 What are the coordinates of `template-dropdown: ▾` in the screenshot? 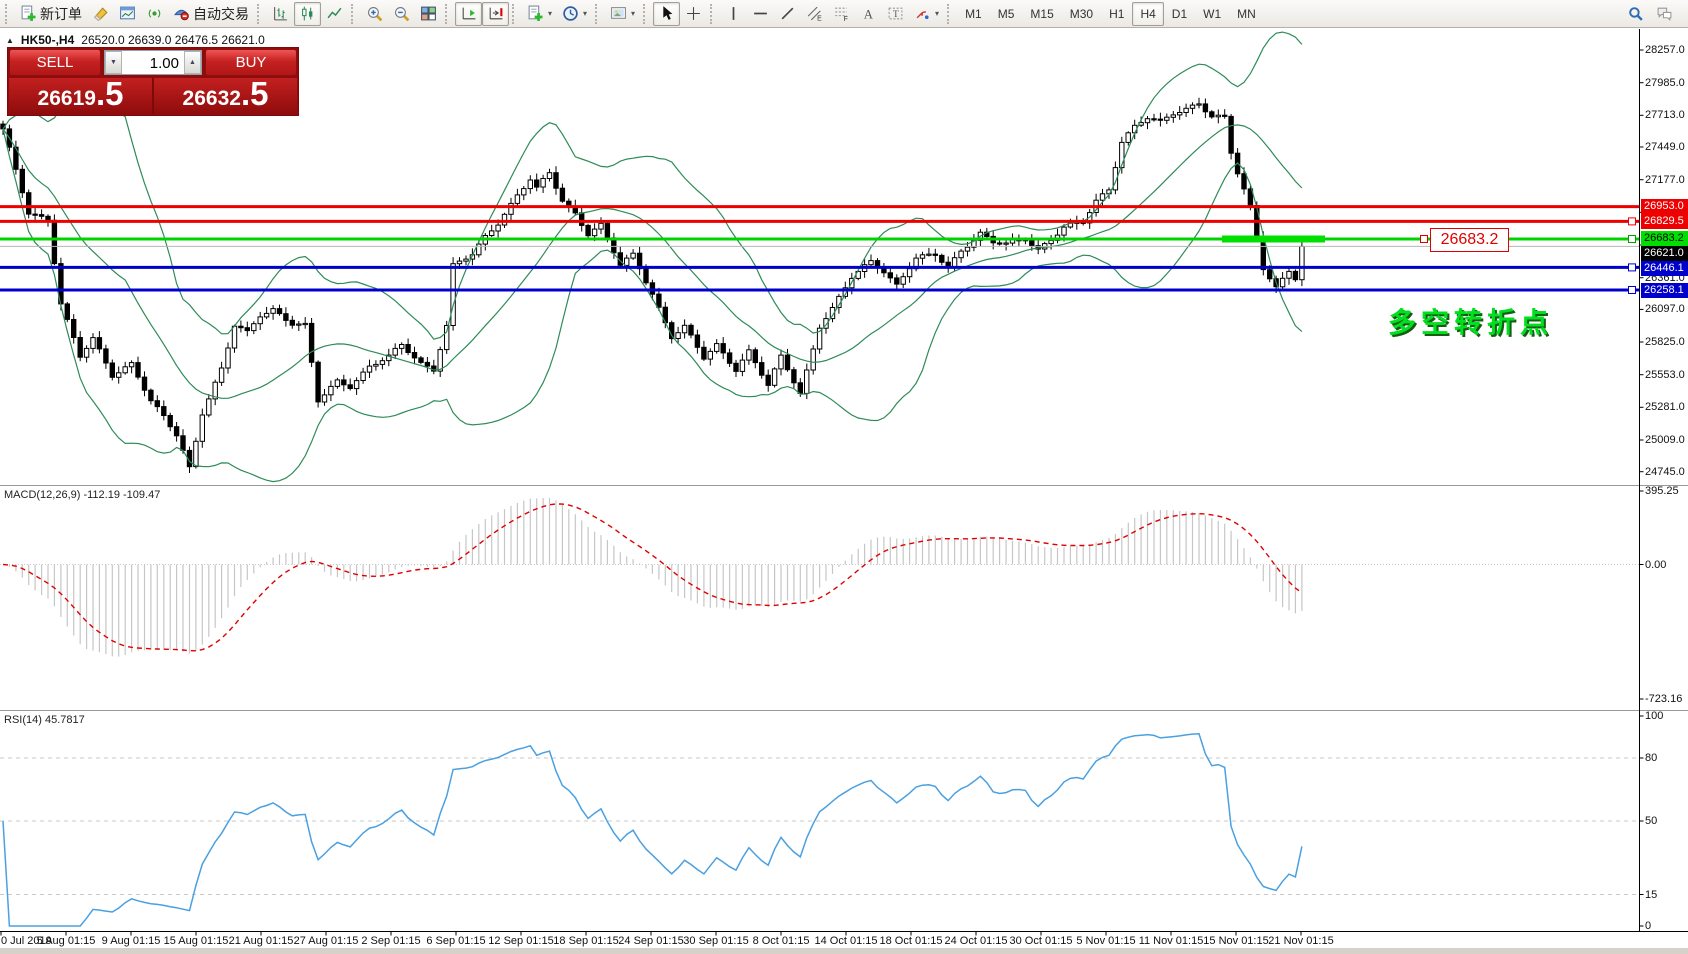 It's located at (622, 14).